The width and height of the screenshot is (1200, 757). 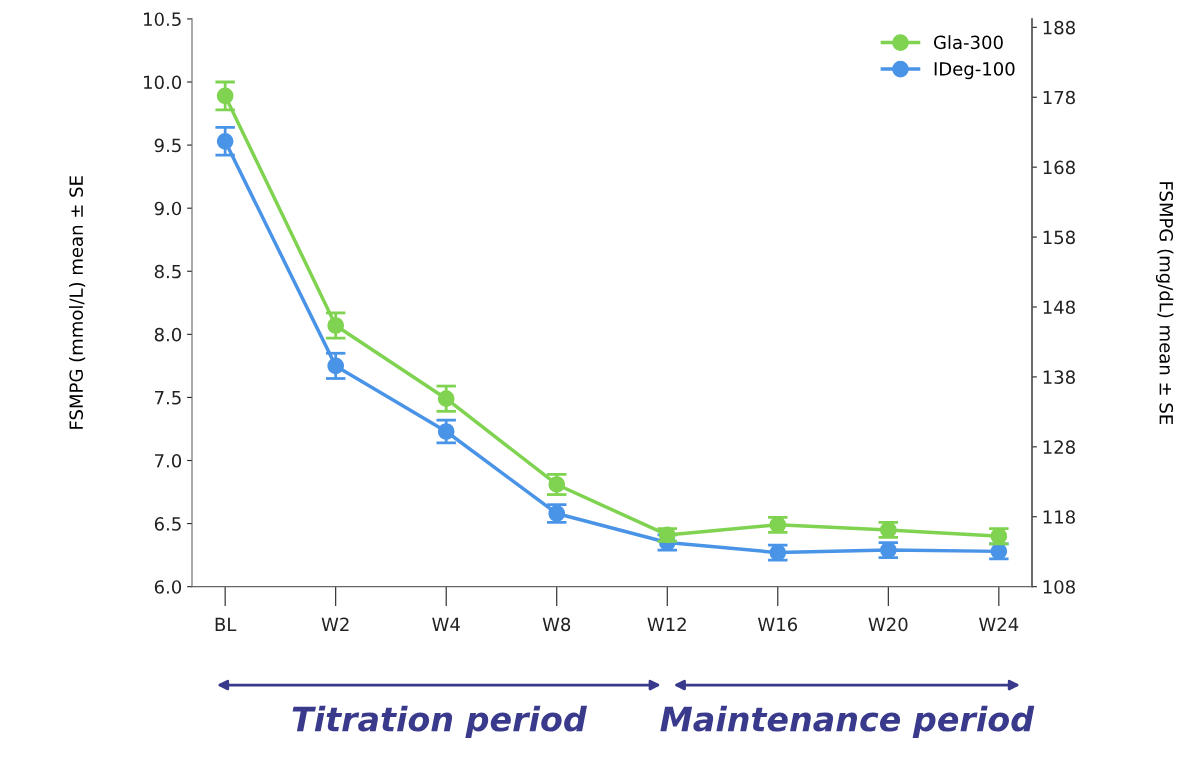 I want to click on y-tick-label: 9.0, so click(x=168, y=208).